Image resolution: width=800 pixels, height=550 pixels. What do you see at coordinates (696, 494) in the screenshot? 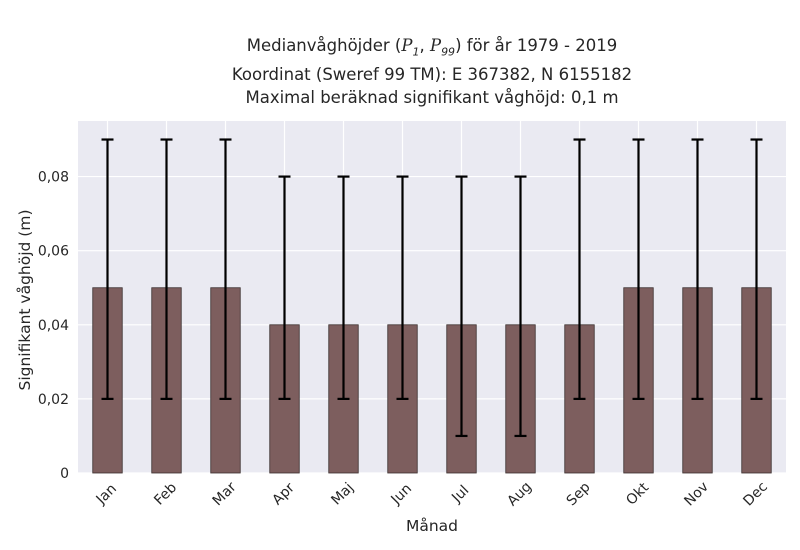
I see `x-tick-label: Nov` at bounding box center [696, 494].